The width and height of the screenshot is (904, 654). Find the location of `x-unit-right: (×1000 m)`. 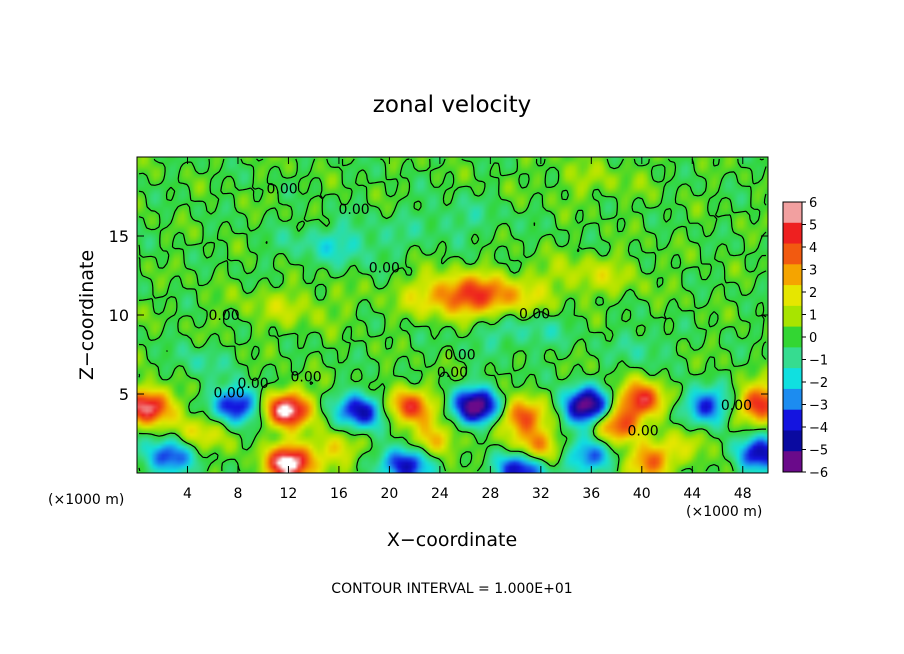

x-unit-right: (×1000 m) is located at coordinates (724, 512).